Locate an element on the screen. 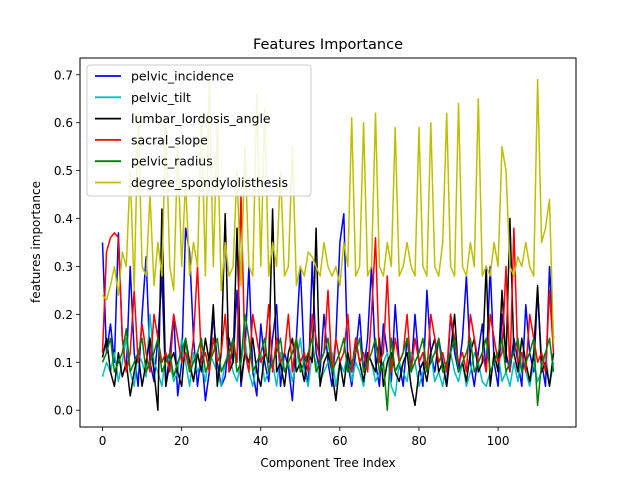 The width and height of the screenshot is (640, 480). y-tick-label: 0.6 is located at coordinates (63, 123).